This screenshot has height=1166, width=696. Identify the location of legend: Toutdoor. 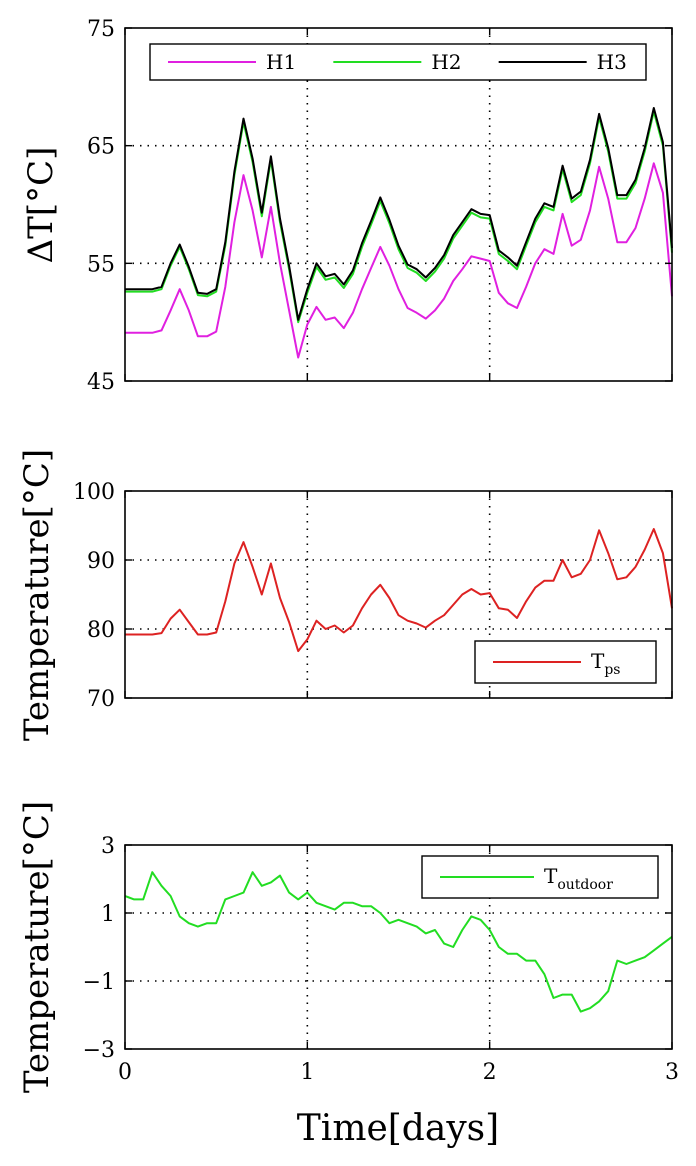
(540, 877).